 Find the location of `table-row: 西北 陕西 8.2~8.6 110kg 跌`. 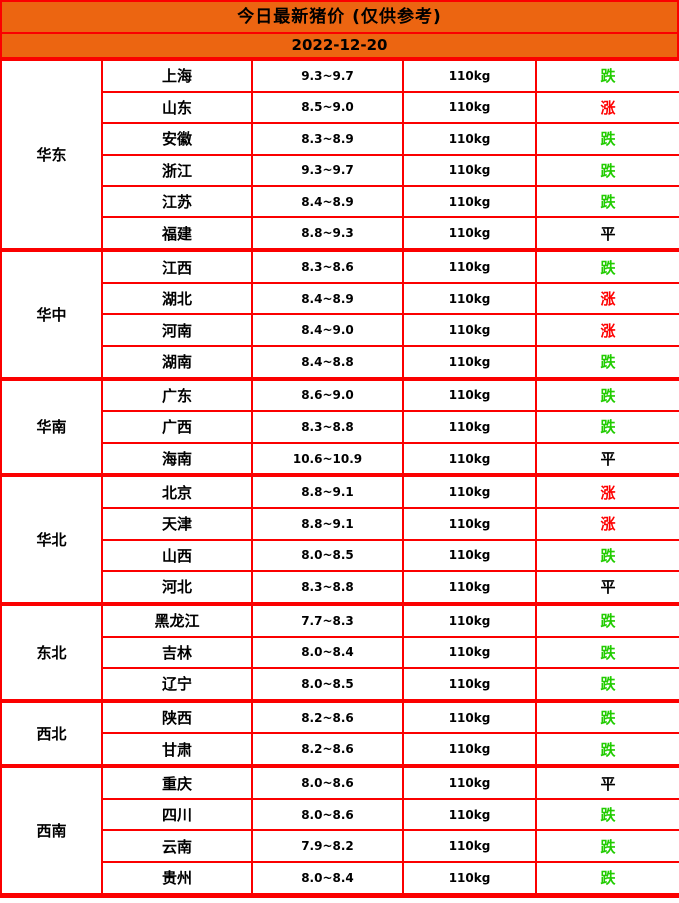

table-row: 西北 陕西 8.2~8.6 110kg 跌 is located at coordinates (339, 733).